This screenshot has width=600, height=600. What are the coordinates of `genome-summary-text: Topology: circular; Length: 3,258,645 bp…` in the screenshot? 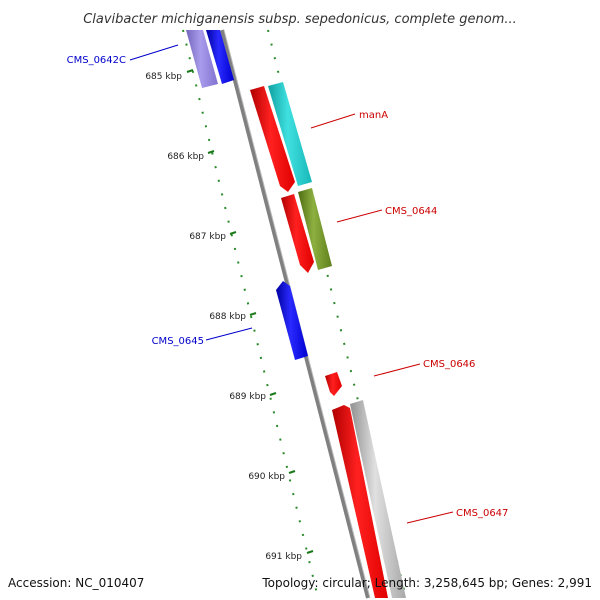 It's located at (426, 583).